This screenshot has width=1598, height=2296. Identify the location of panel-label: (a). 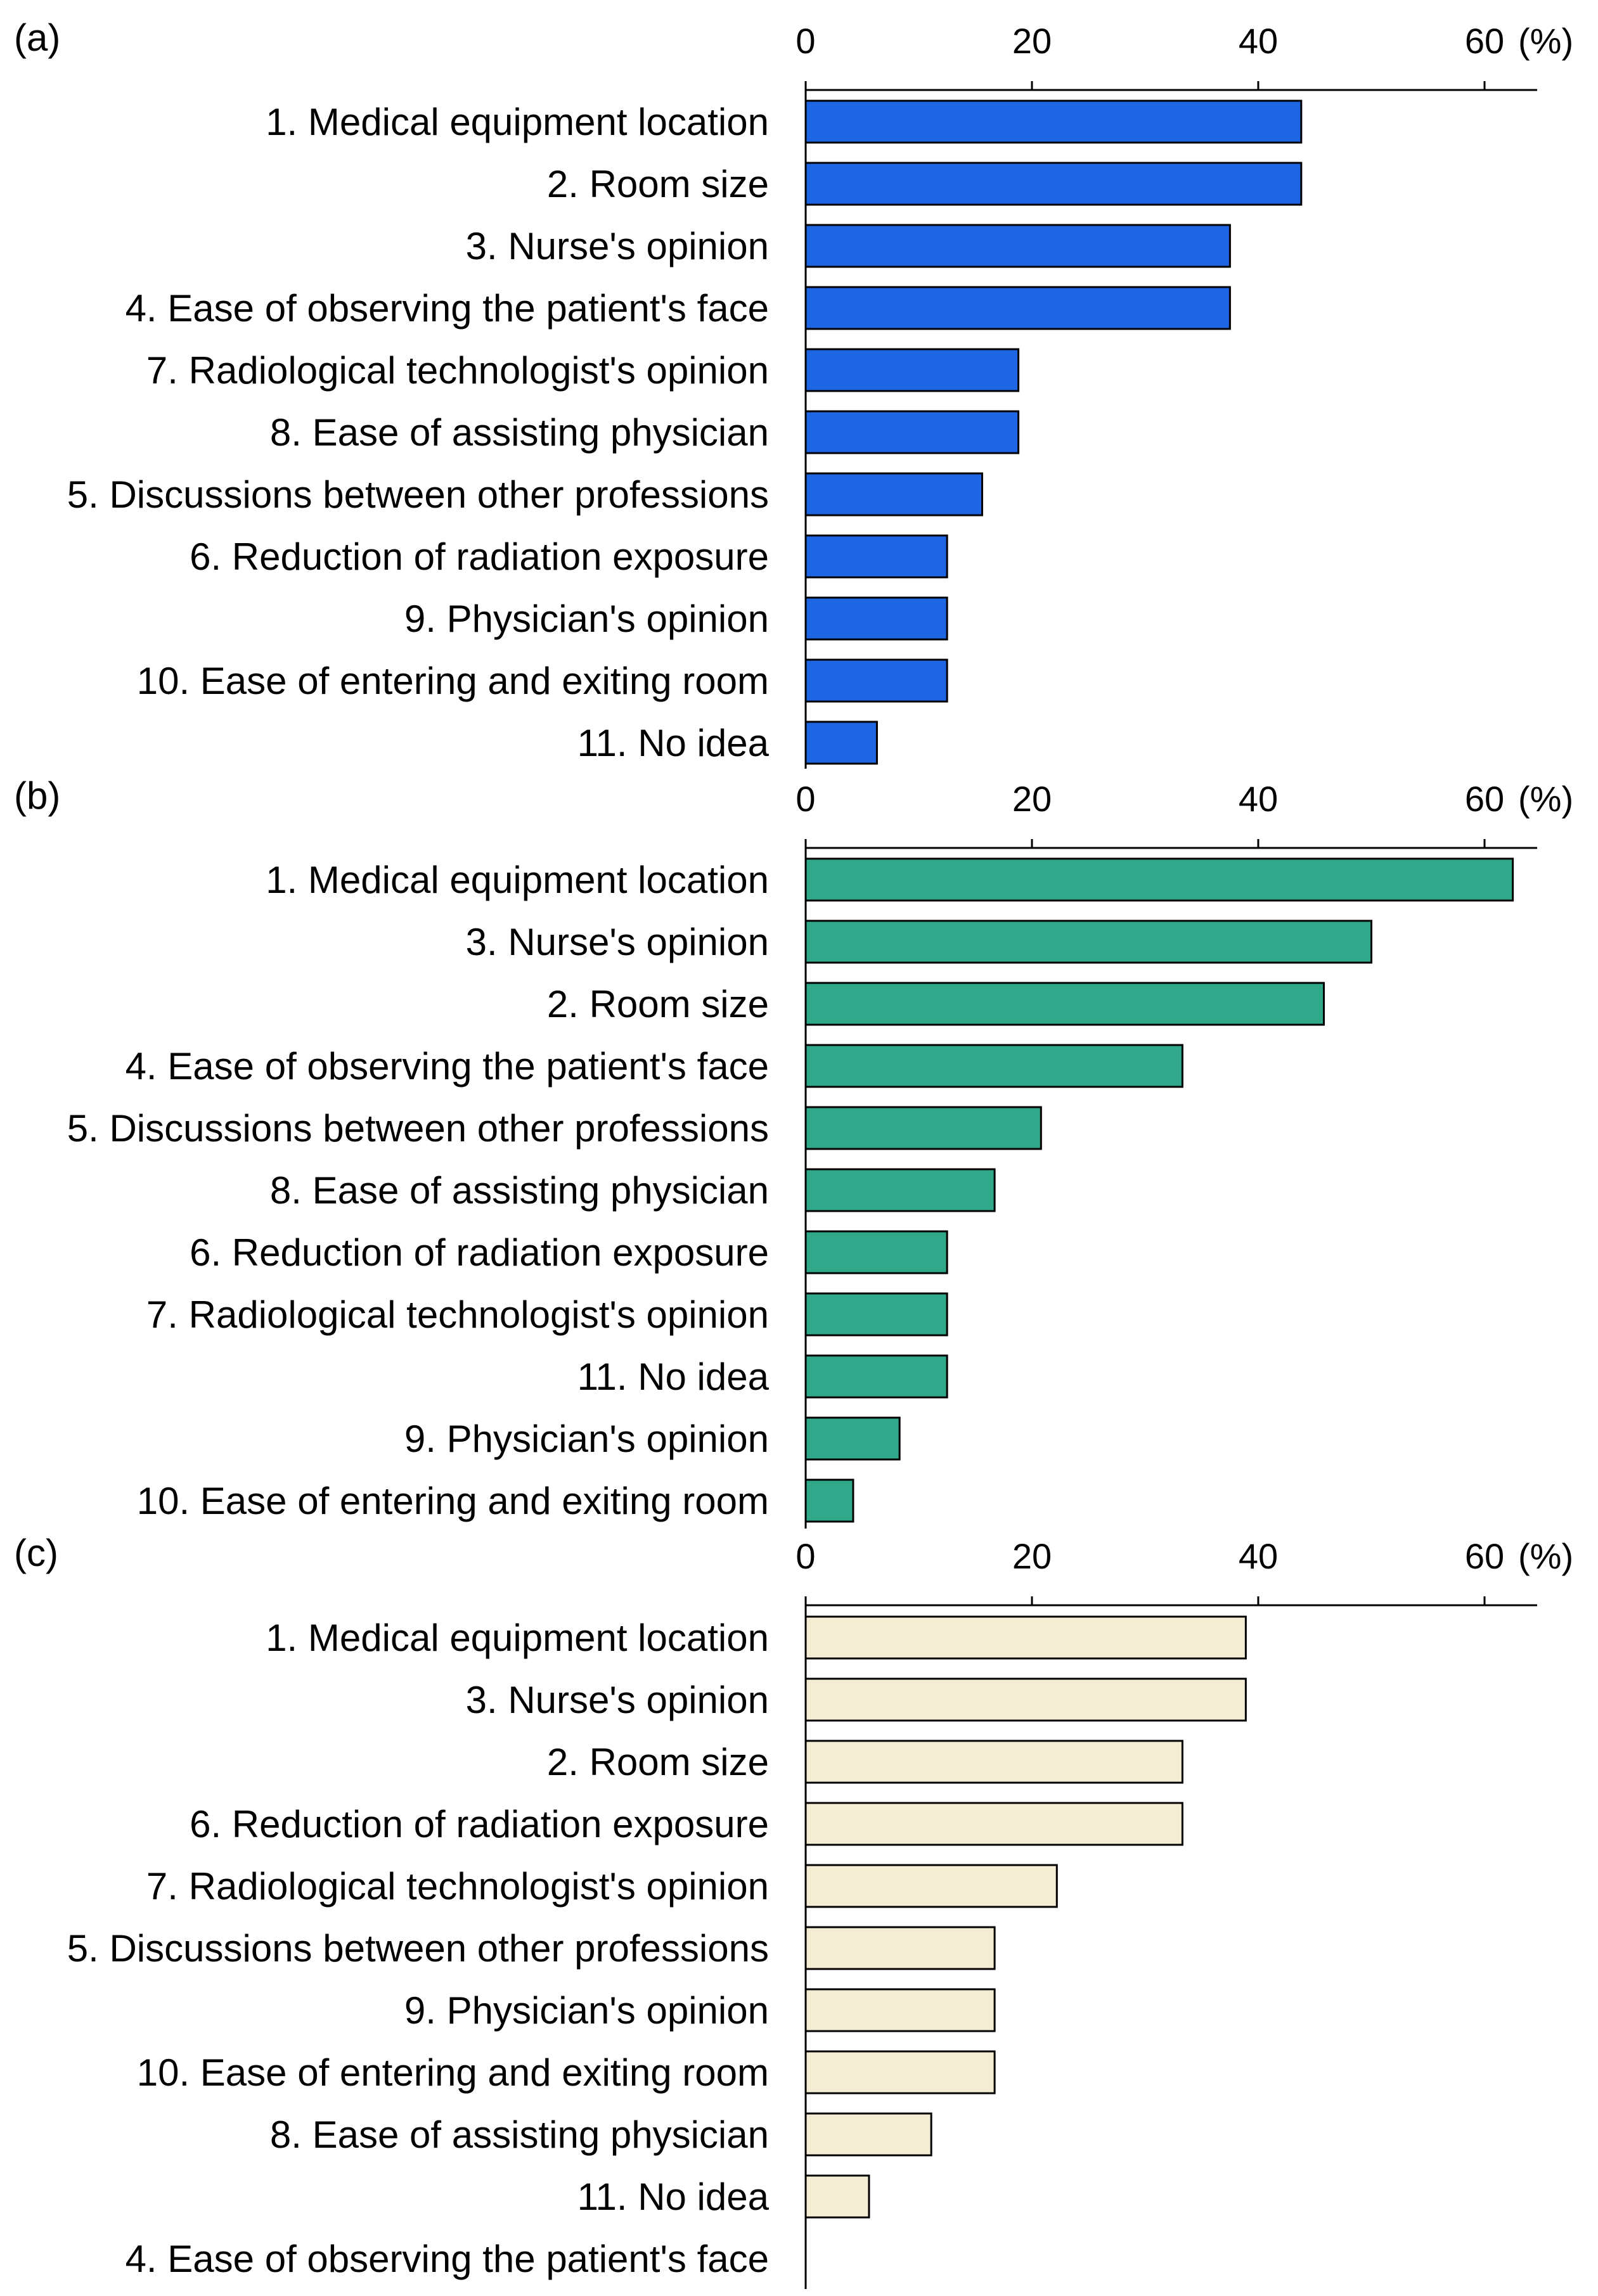
(37, 38).